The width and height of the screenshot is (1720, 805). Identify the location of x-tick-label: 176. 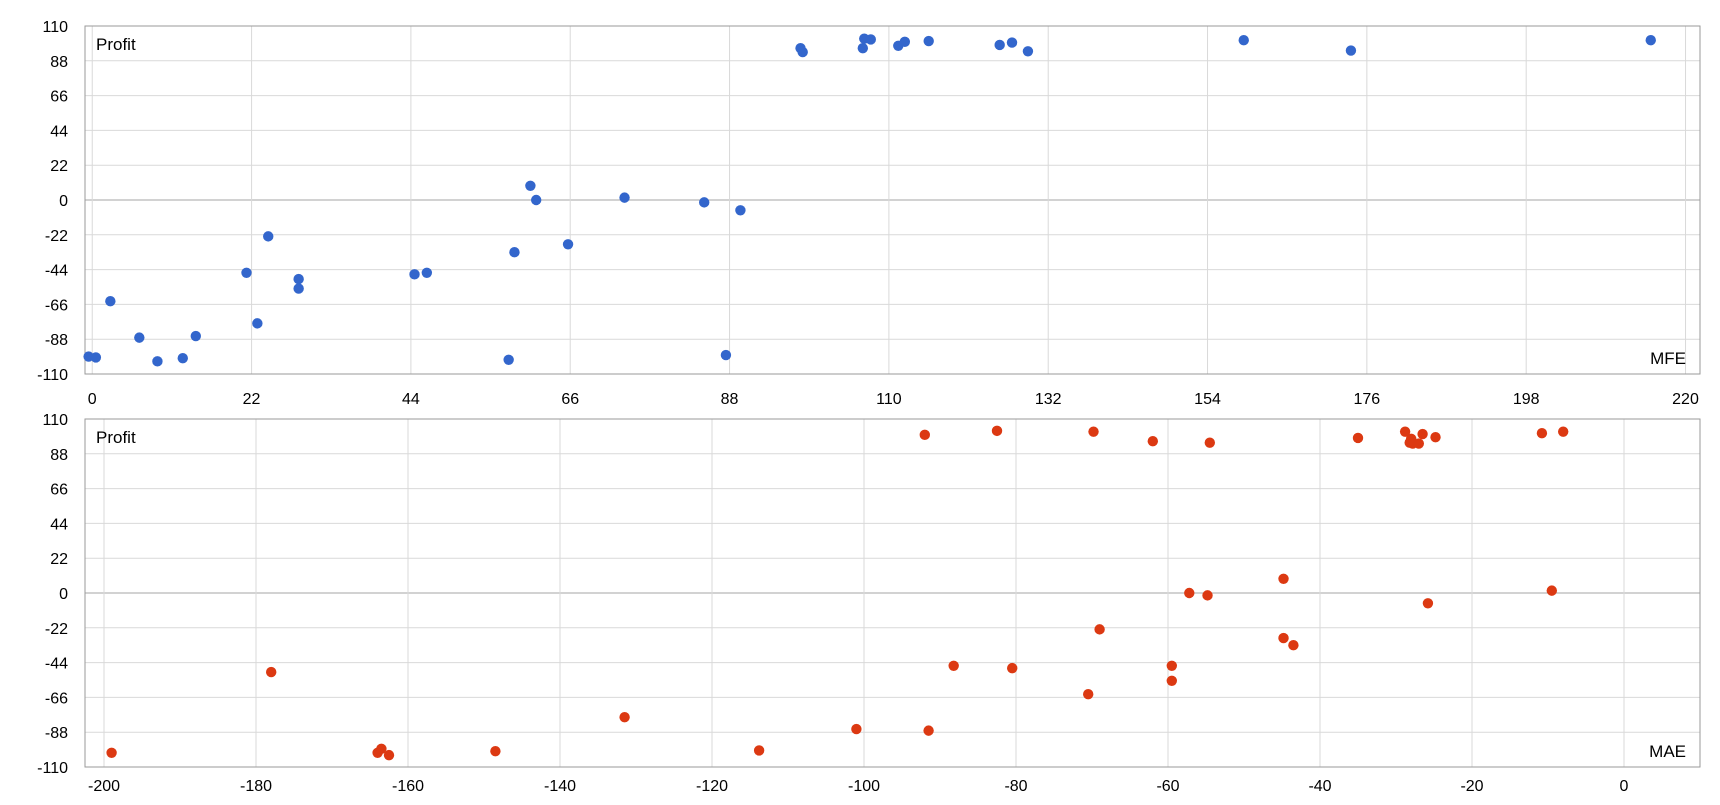
(1367, 399).